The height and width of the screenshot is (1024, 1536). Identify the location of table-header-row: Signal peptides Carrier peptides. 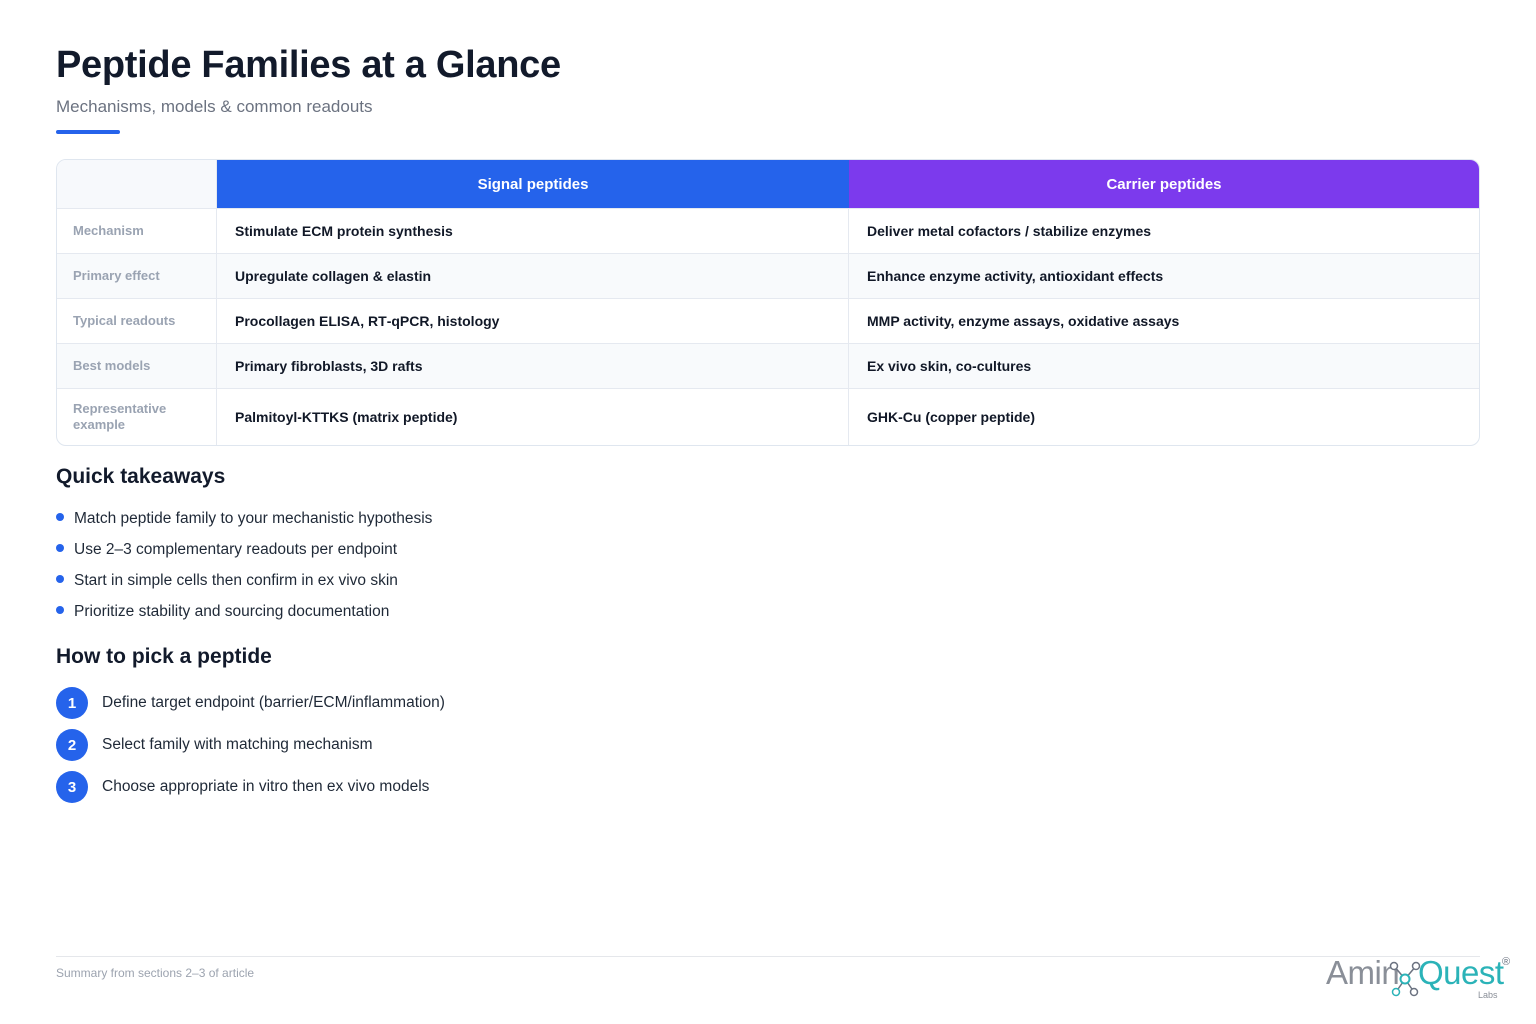
(768, 184).